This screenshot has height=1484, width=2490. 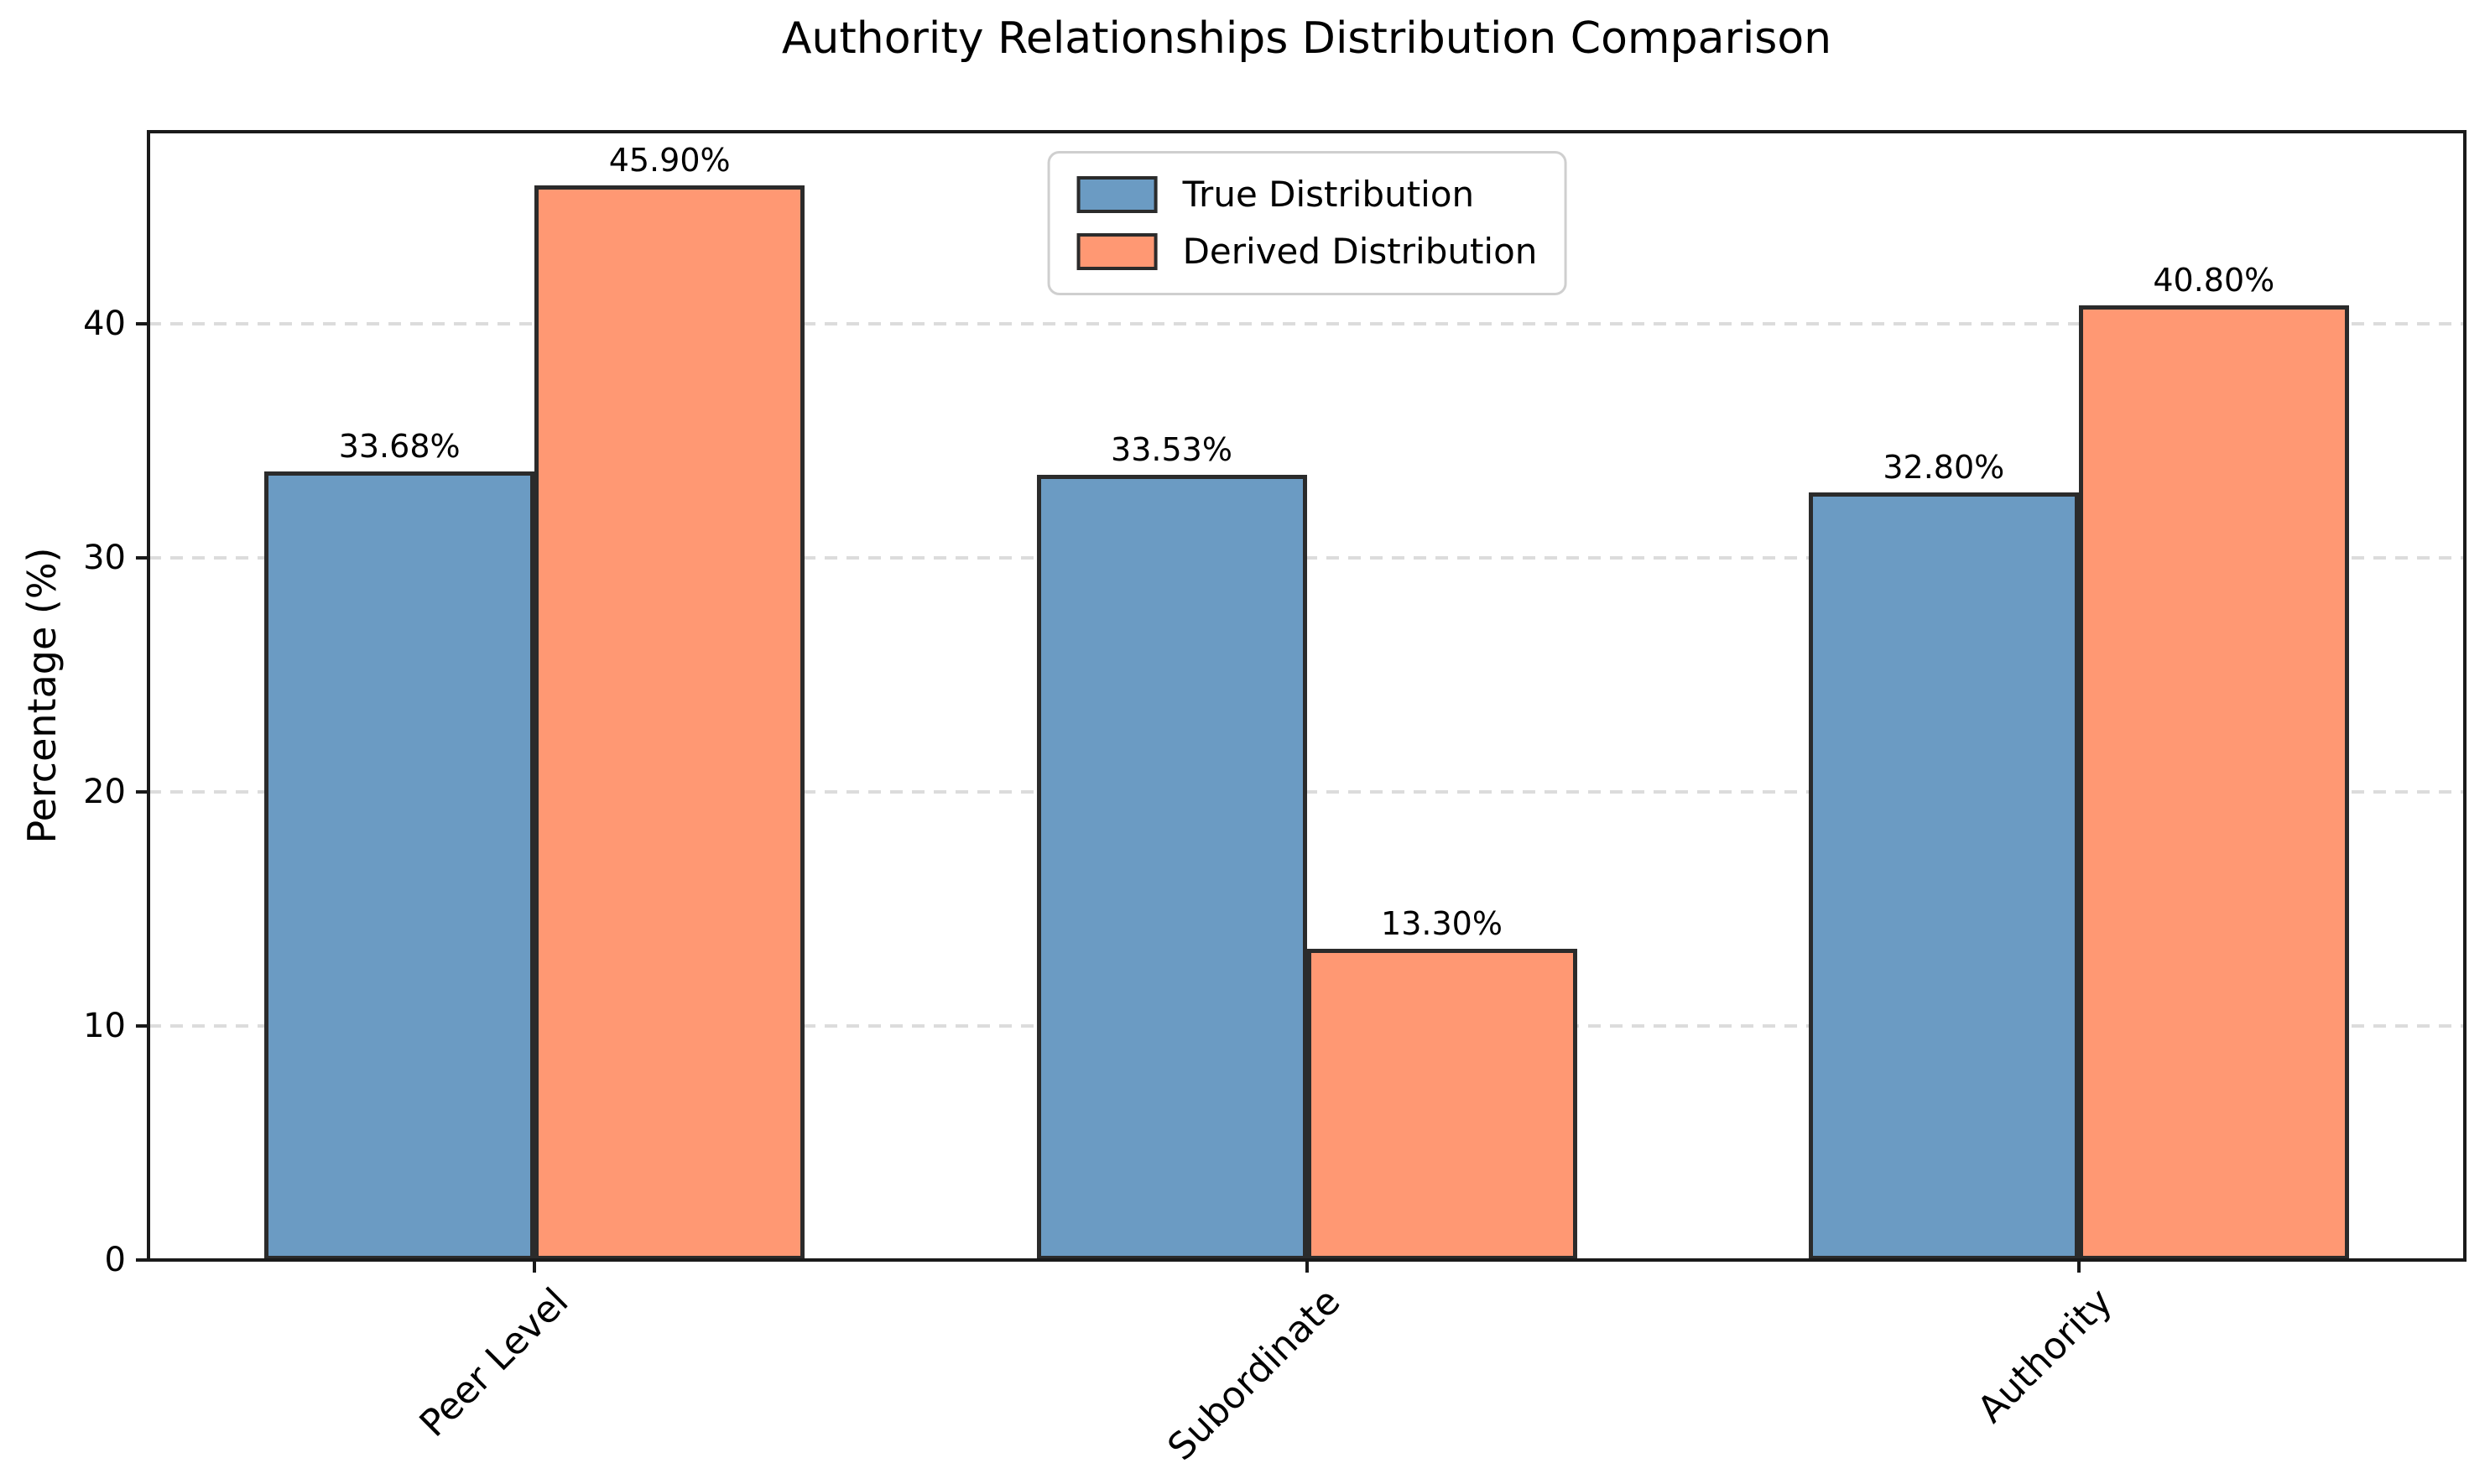 What do you see at coordinates (1943, 876) in the screenshot?
I see `bar-true-distribution-authority` at bounding box center [1943, 876].